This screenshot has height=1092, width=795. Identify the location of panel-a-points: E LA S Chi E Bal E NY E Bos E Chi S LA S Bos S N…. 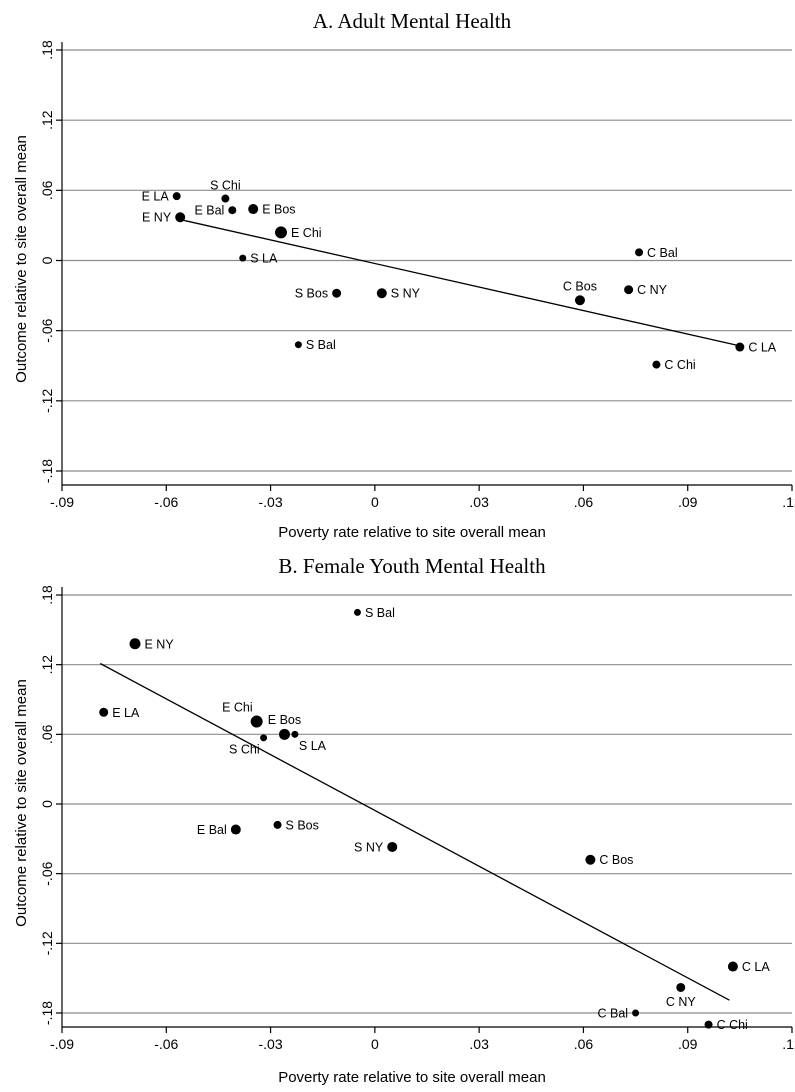
(459, 276).